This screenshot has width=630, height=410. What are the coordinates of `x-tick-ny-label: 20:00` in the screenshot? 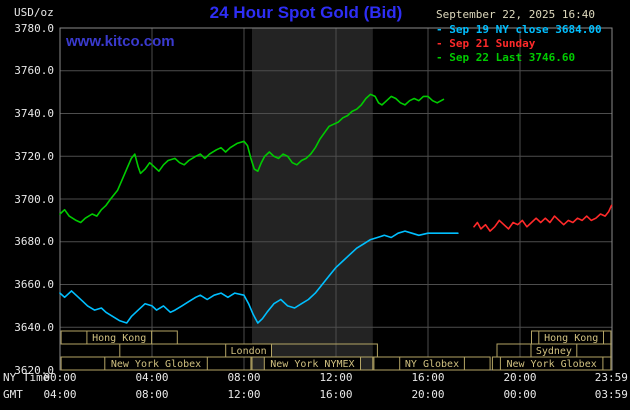 It's located at (520, 377).